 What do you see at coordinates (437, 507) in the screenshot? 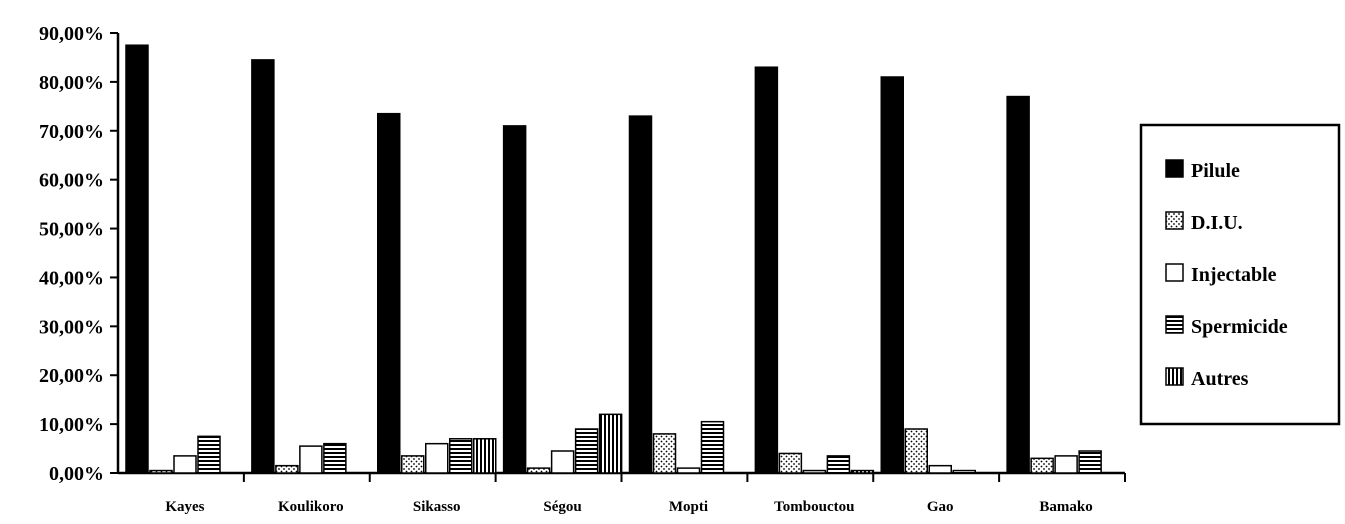
I see `x-tick-label: Sikasso` at bounding box center [437, 507].